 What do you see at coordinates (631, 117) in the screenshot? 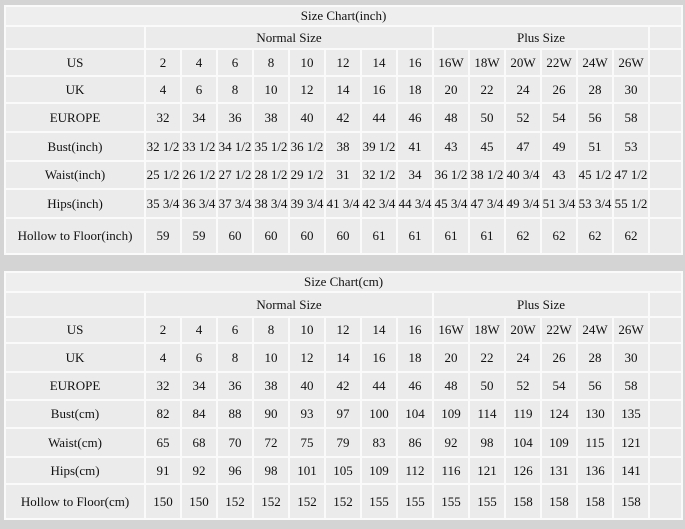
I see `size-cell: 58` at bounding box center [631, 117].